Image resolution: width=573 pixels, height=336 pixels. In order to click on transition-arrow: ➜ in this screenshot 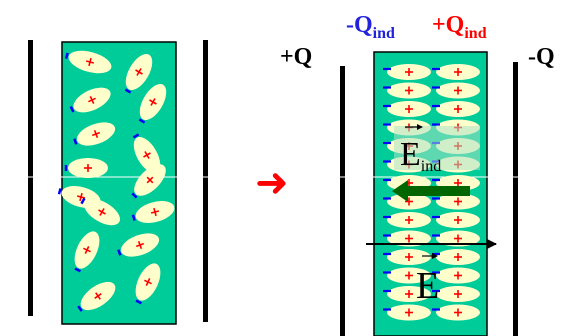, I will do `click(272, 183)`.